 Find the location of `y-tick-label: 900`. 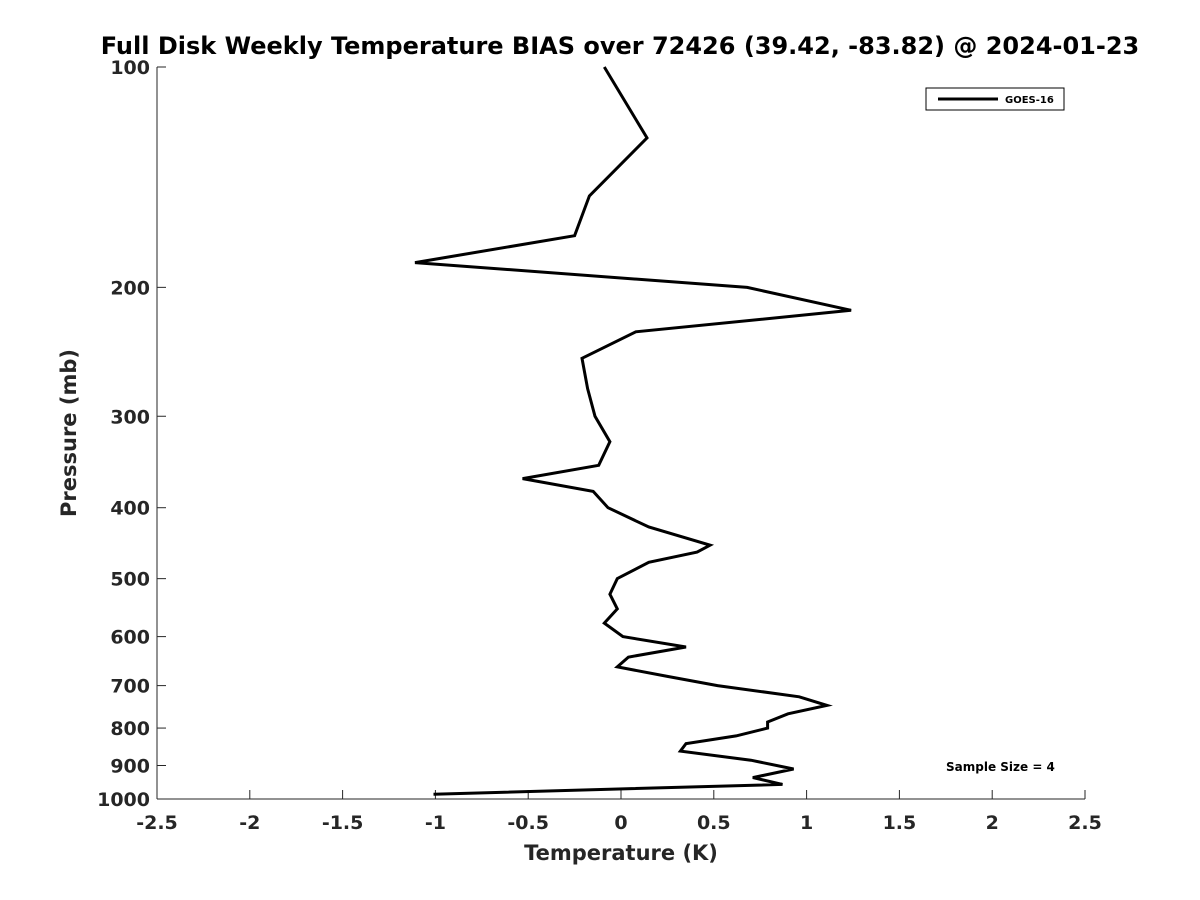

y-tick-label: 900 is located at coordinates (130, 767).